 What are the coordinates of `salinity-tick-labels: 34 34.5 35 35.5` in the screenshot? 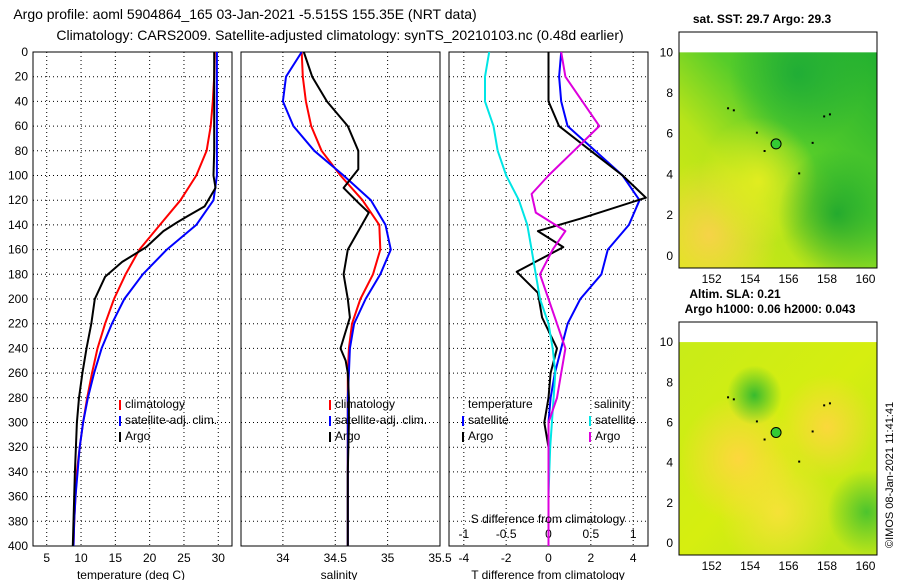 It's located at (364, 558).